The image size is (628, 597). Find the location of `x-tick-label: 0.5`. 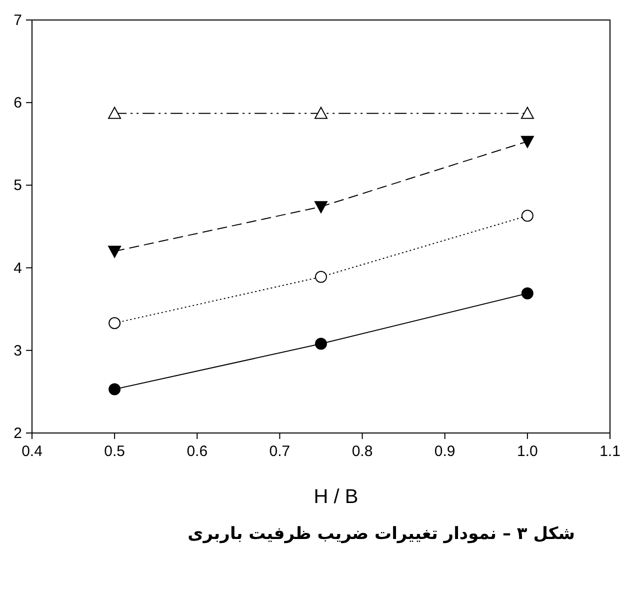

x-tick-label: 0.5 is located at coordinates (114, 451).